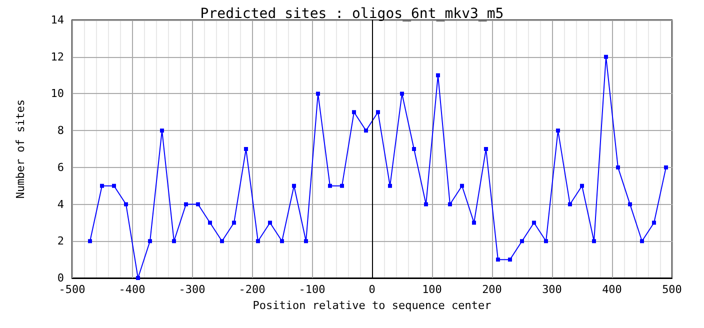 The width and height of the screenshot is (704, 328). Describe the element at coordinates (60, 204) in the screenshot. I see `y-tick-label: 4` at that location.